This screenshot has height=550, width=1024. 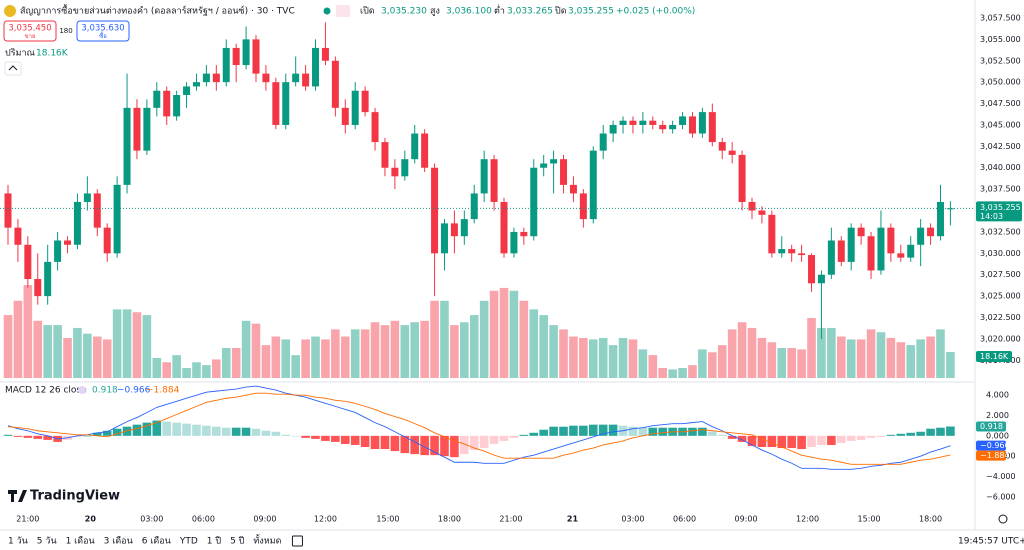 What do you see at coordinates (118, 541) in the screenshot?
I see `range-button: 3 เดือน` at bounding box center [118, 541].